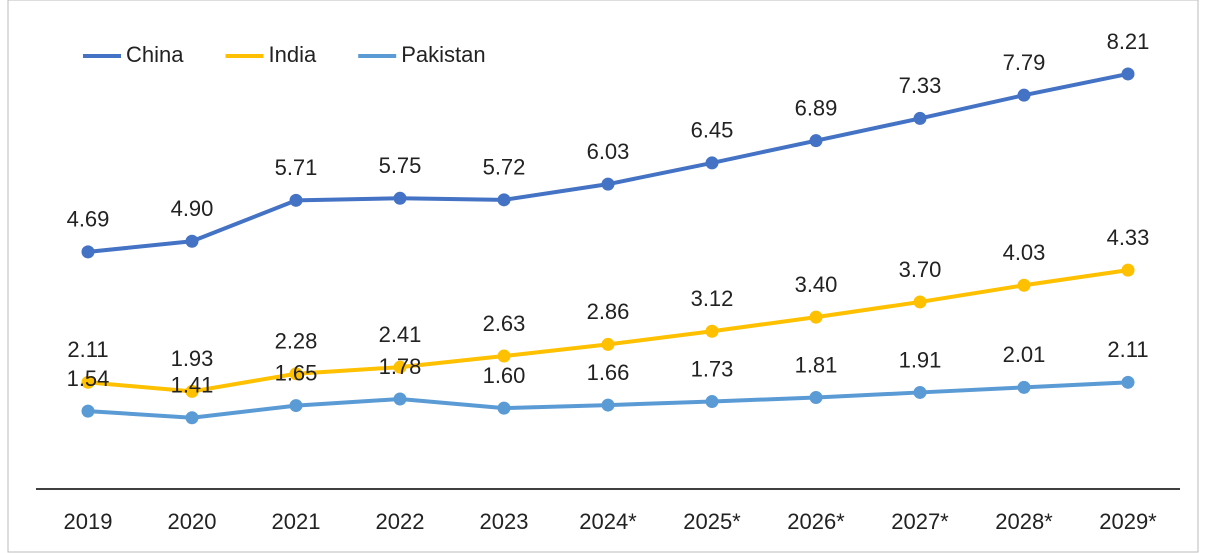 This screenshot has width=1205, height=553. What do you see at coordinates (816, 521) in the screenshot?
I see `x-tick-label: 2026*` at bounding box center [816, 521].